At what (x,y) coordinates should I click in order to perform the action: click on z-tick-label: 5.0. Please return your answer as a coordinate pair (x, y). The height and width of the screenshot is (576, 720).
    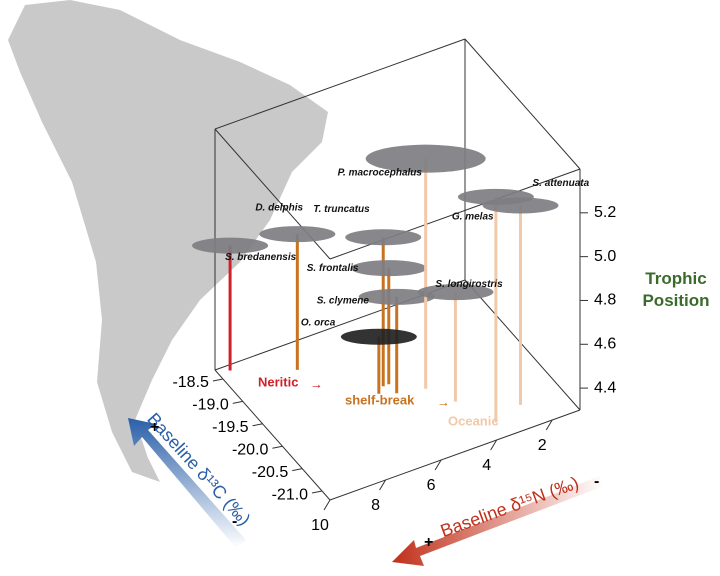
    Looking at the image, I should click on (605, 256).